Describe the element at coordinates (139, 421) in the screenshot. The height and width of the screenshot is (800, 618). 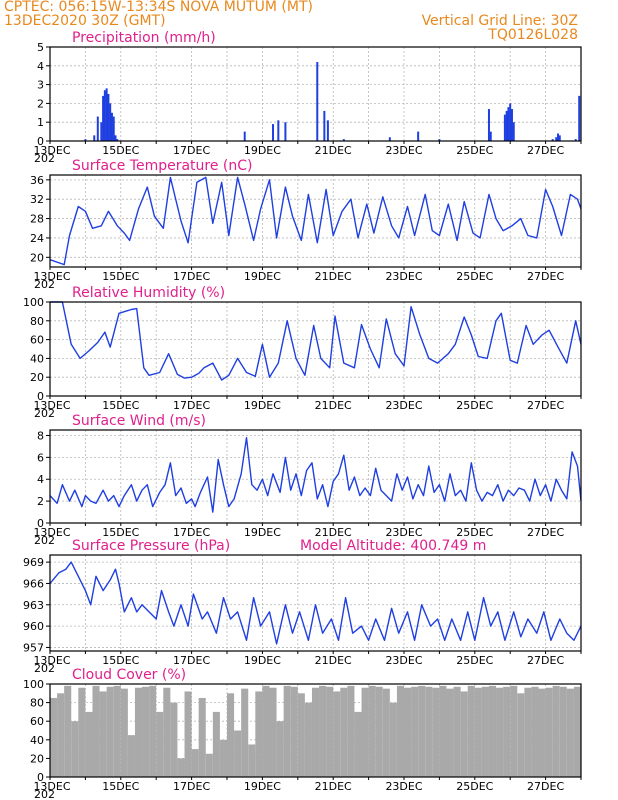
I see `panel-title: Surface Wind (m/s)` at that location.